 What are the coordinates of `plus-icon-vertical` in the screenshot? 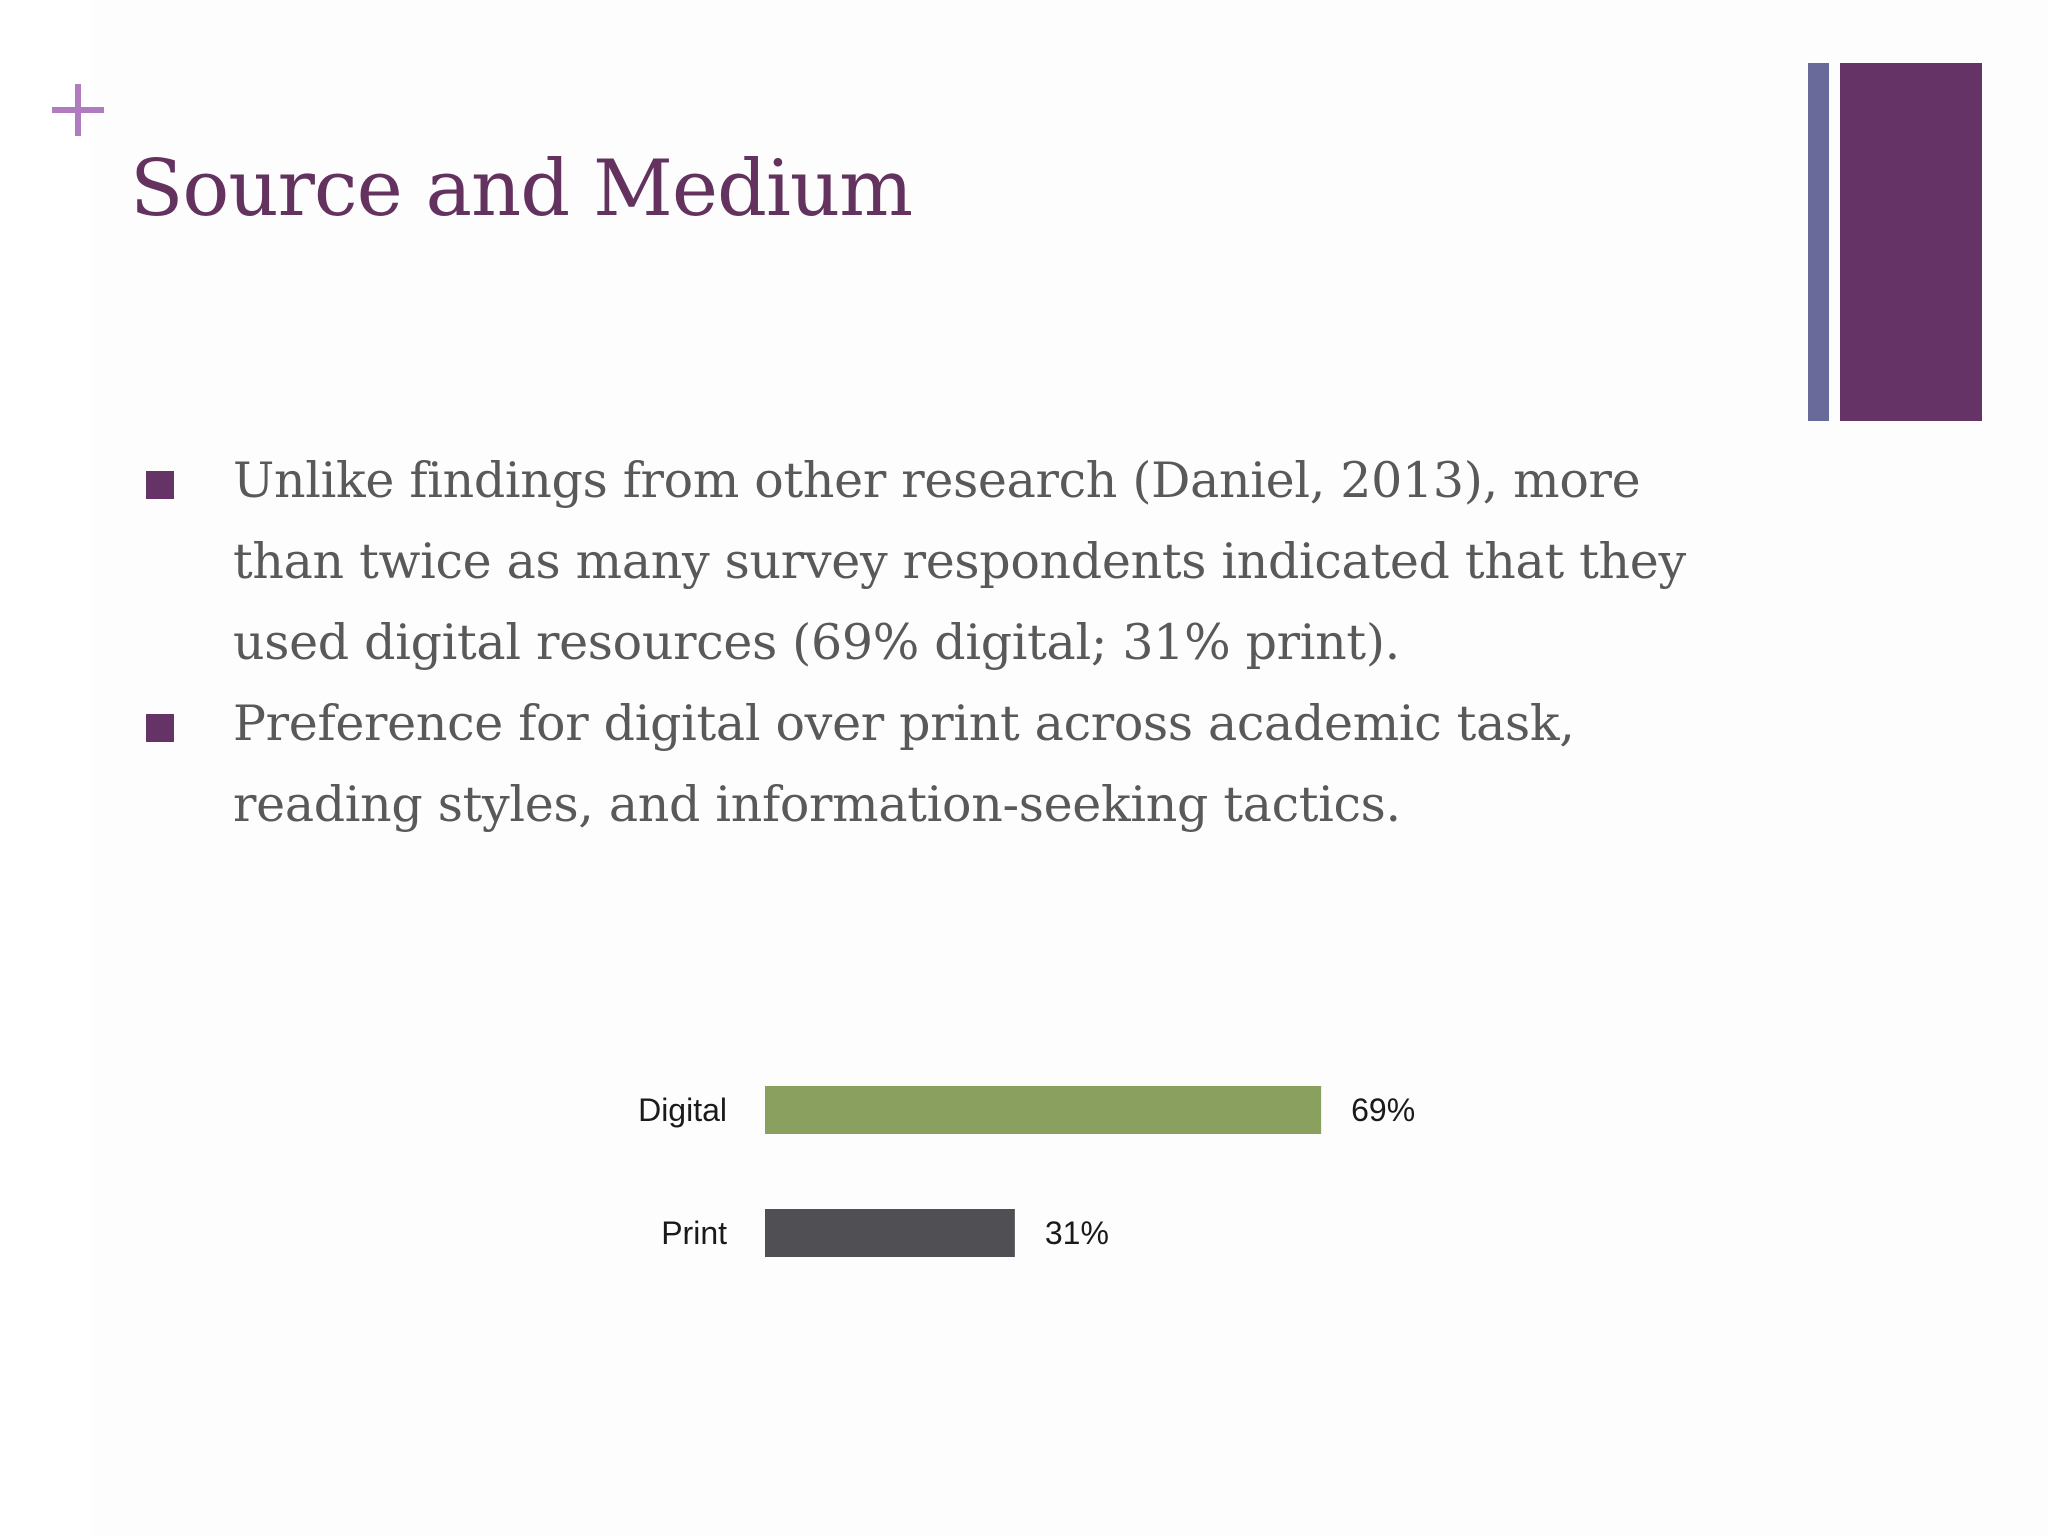 It's located at (78, 110).